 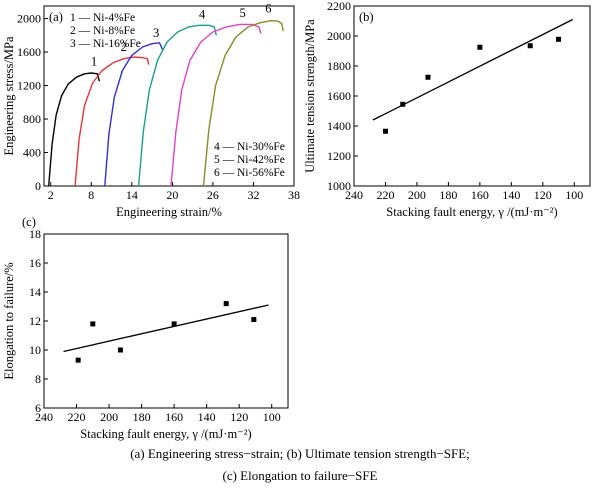 What do you see at coordinates (91, 195) in the screenshot?
I see `x-tick-label: 8` at bounding box center [91, 195].